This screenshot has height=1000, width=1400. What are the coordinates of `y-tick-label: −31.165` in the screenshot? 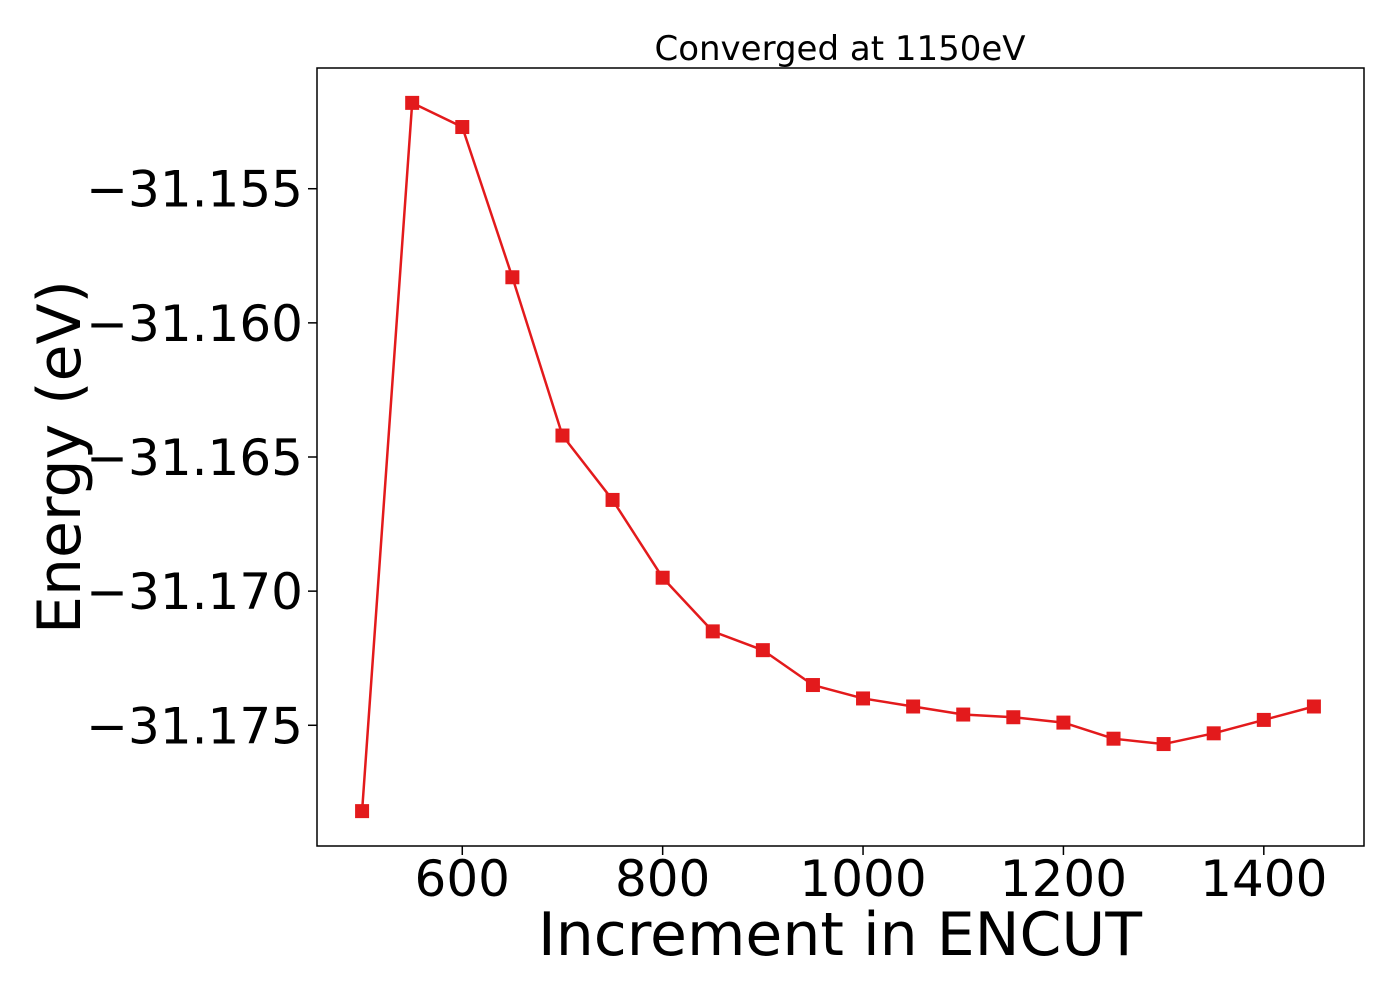 It's located at (194, 458).